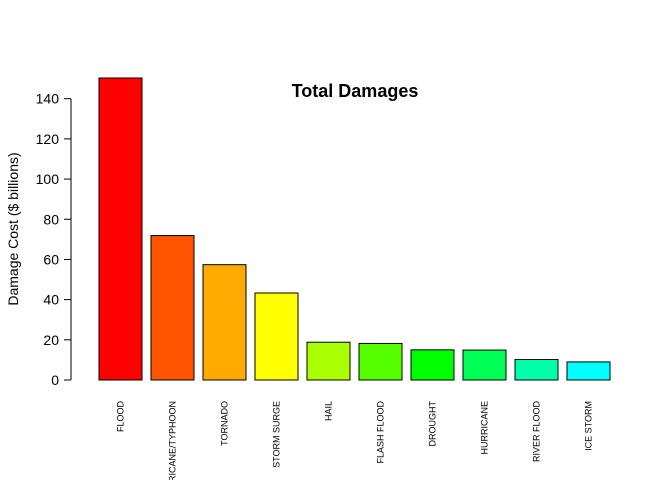 The image size is (672, 480). What do you see at coordinates (537, 432) in the screenshot?
I see `x-tick-label: RIVER FLOOD` at bounding box center [537, 432].